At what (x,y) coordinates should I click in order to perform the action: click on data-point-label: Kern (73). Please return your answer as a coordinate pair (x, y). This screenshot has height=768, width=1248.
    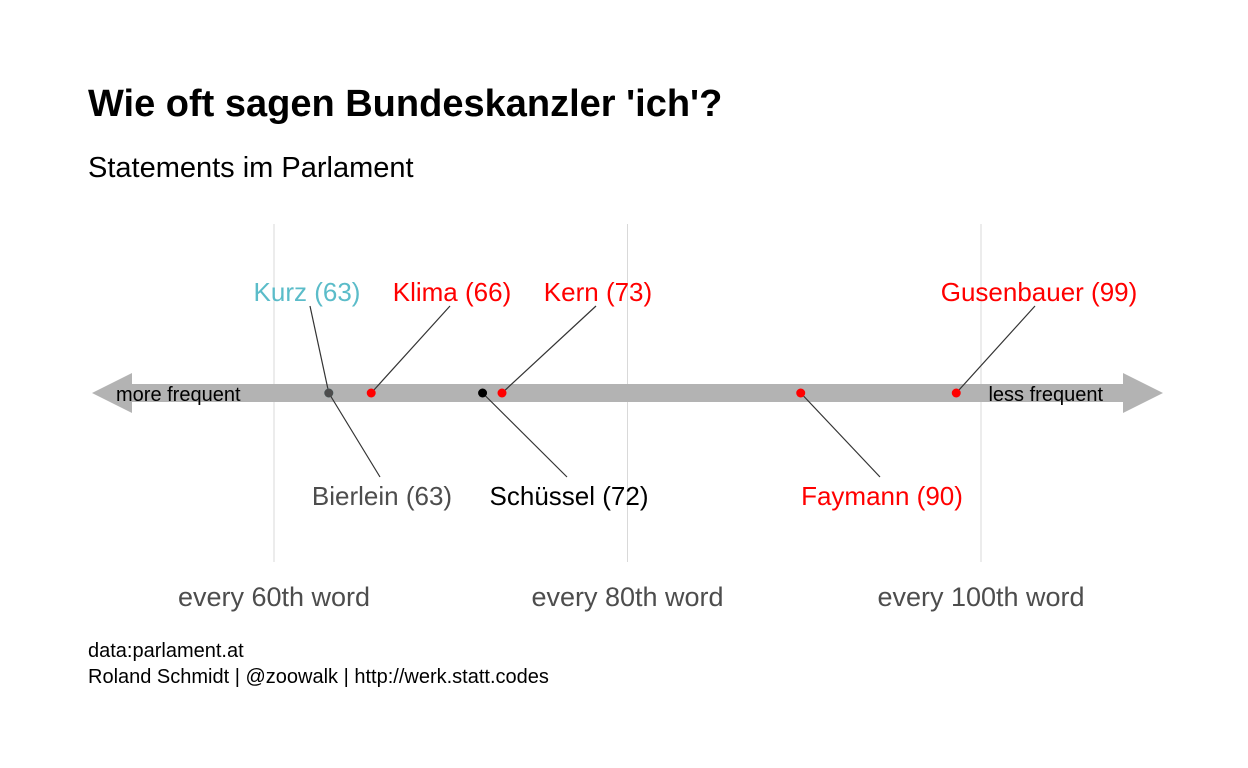
    Looking at the image, I should click on (598, 292).